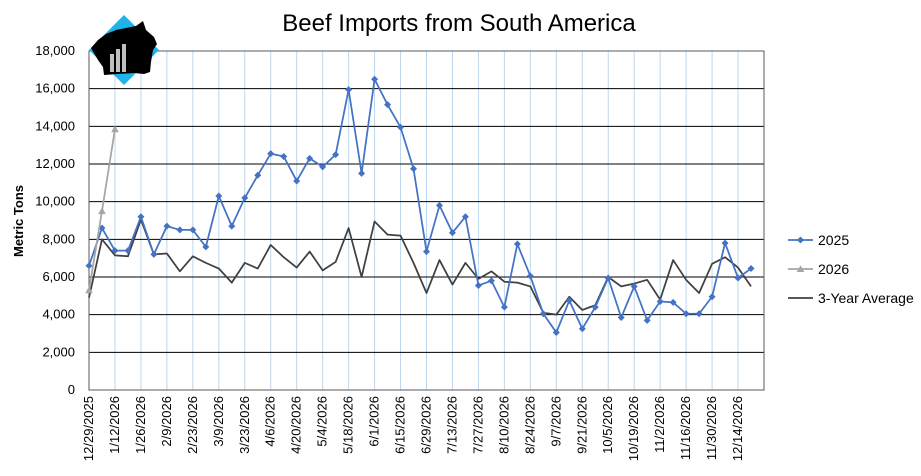  I want to click on x-tick-label: 1/26/2026, so click(140, 425).